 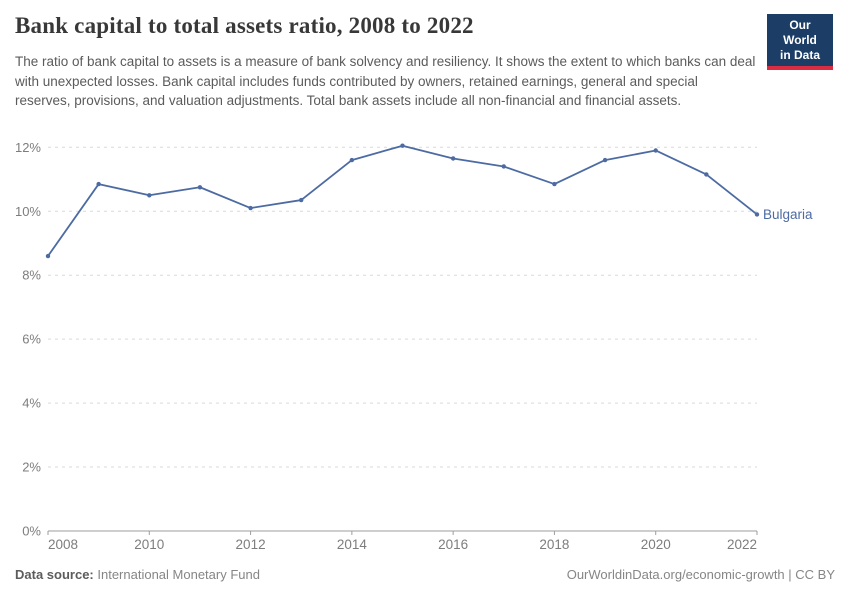 What do you see at coordinates (757, 214) in the screenshot?
I see `data-point-2022` at bounding box center [757, 214].